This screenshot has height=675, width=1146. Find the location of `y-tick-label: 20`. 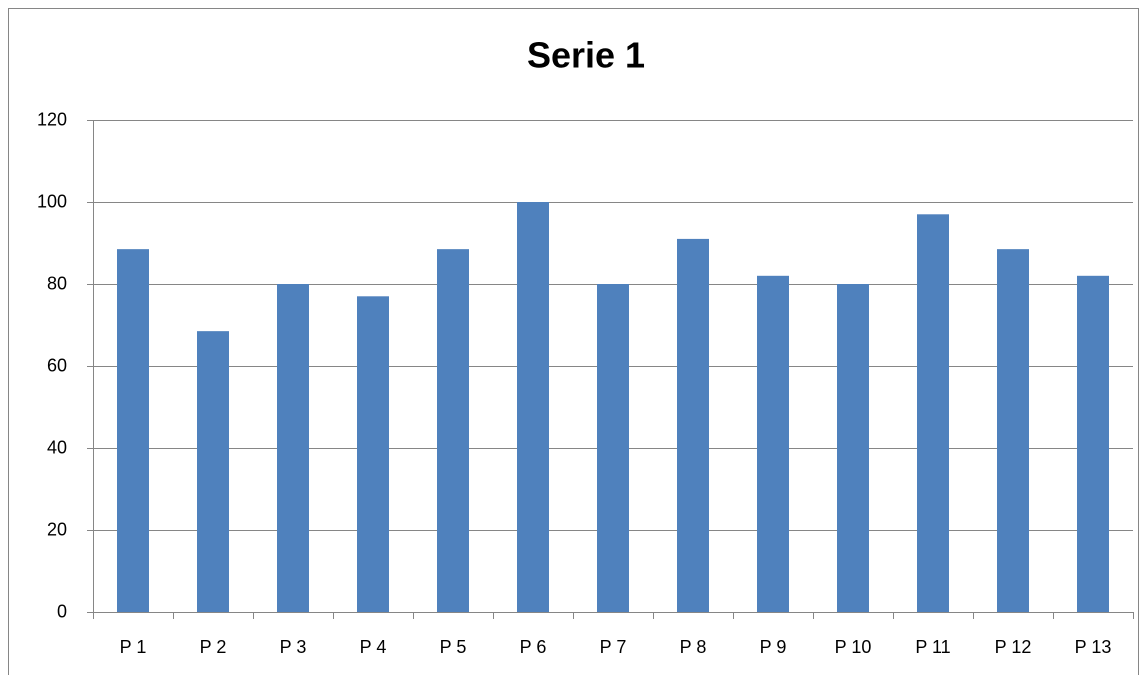

y-tick-label: 20 is located at coordinates (57, 529).